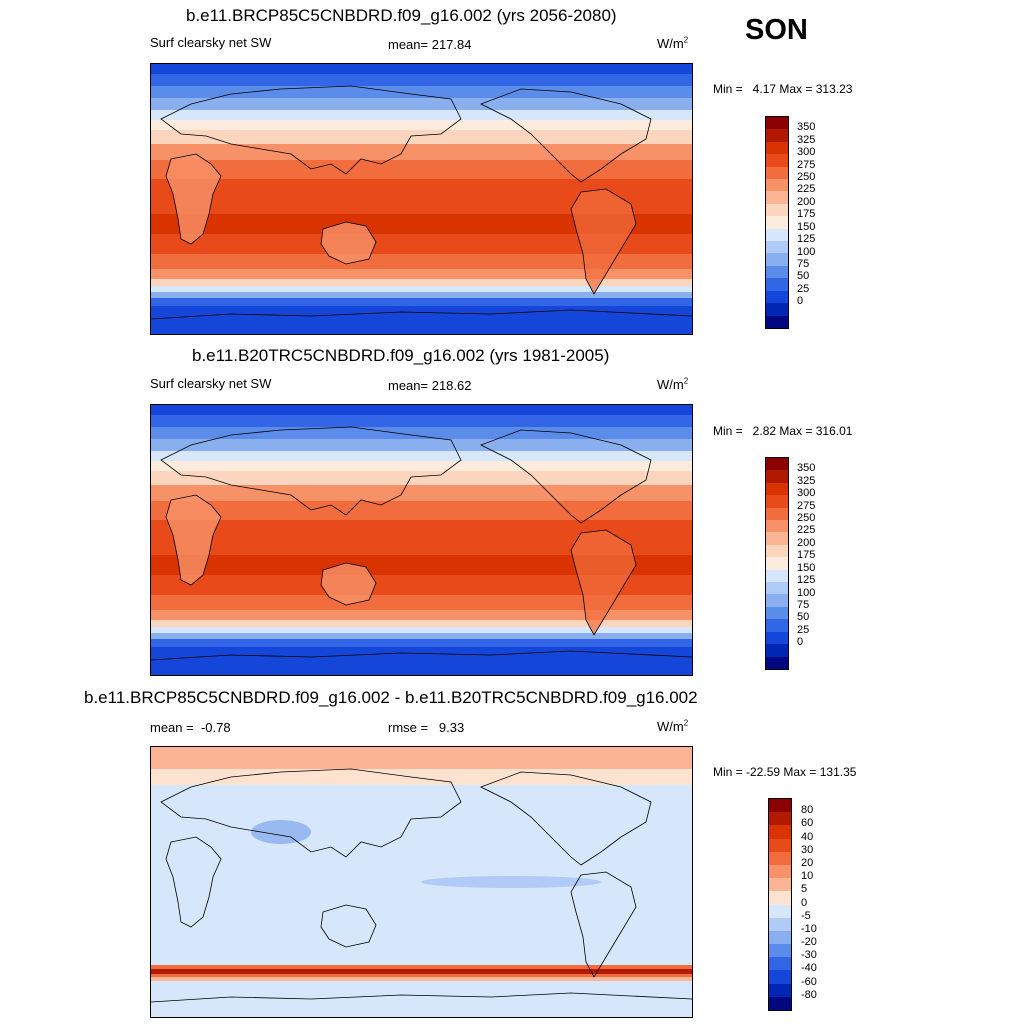  I want to click on panel-2-colorbar, so click(777, 563).